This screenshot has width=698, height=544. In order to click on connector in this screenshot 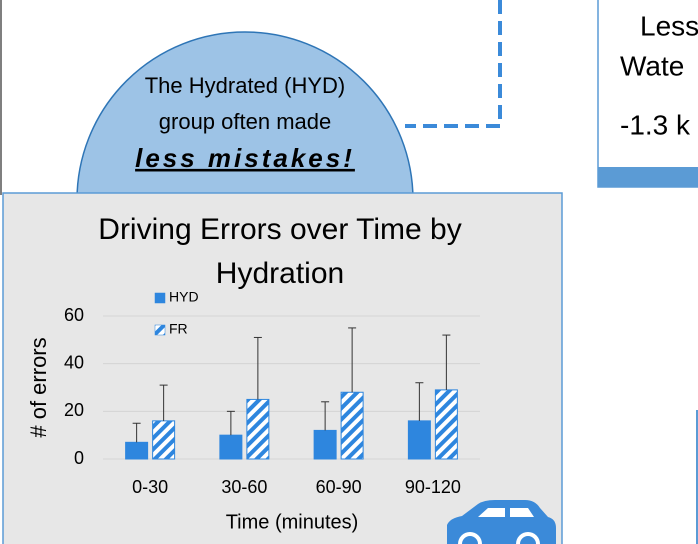, I will do `click(453, 64)`.